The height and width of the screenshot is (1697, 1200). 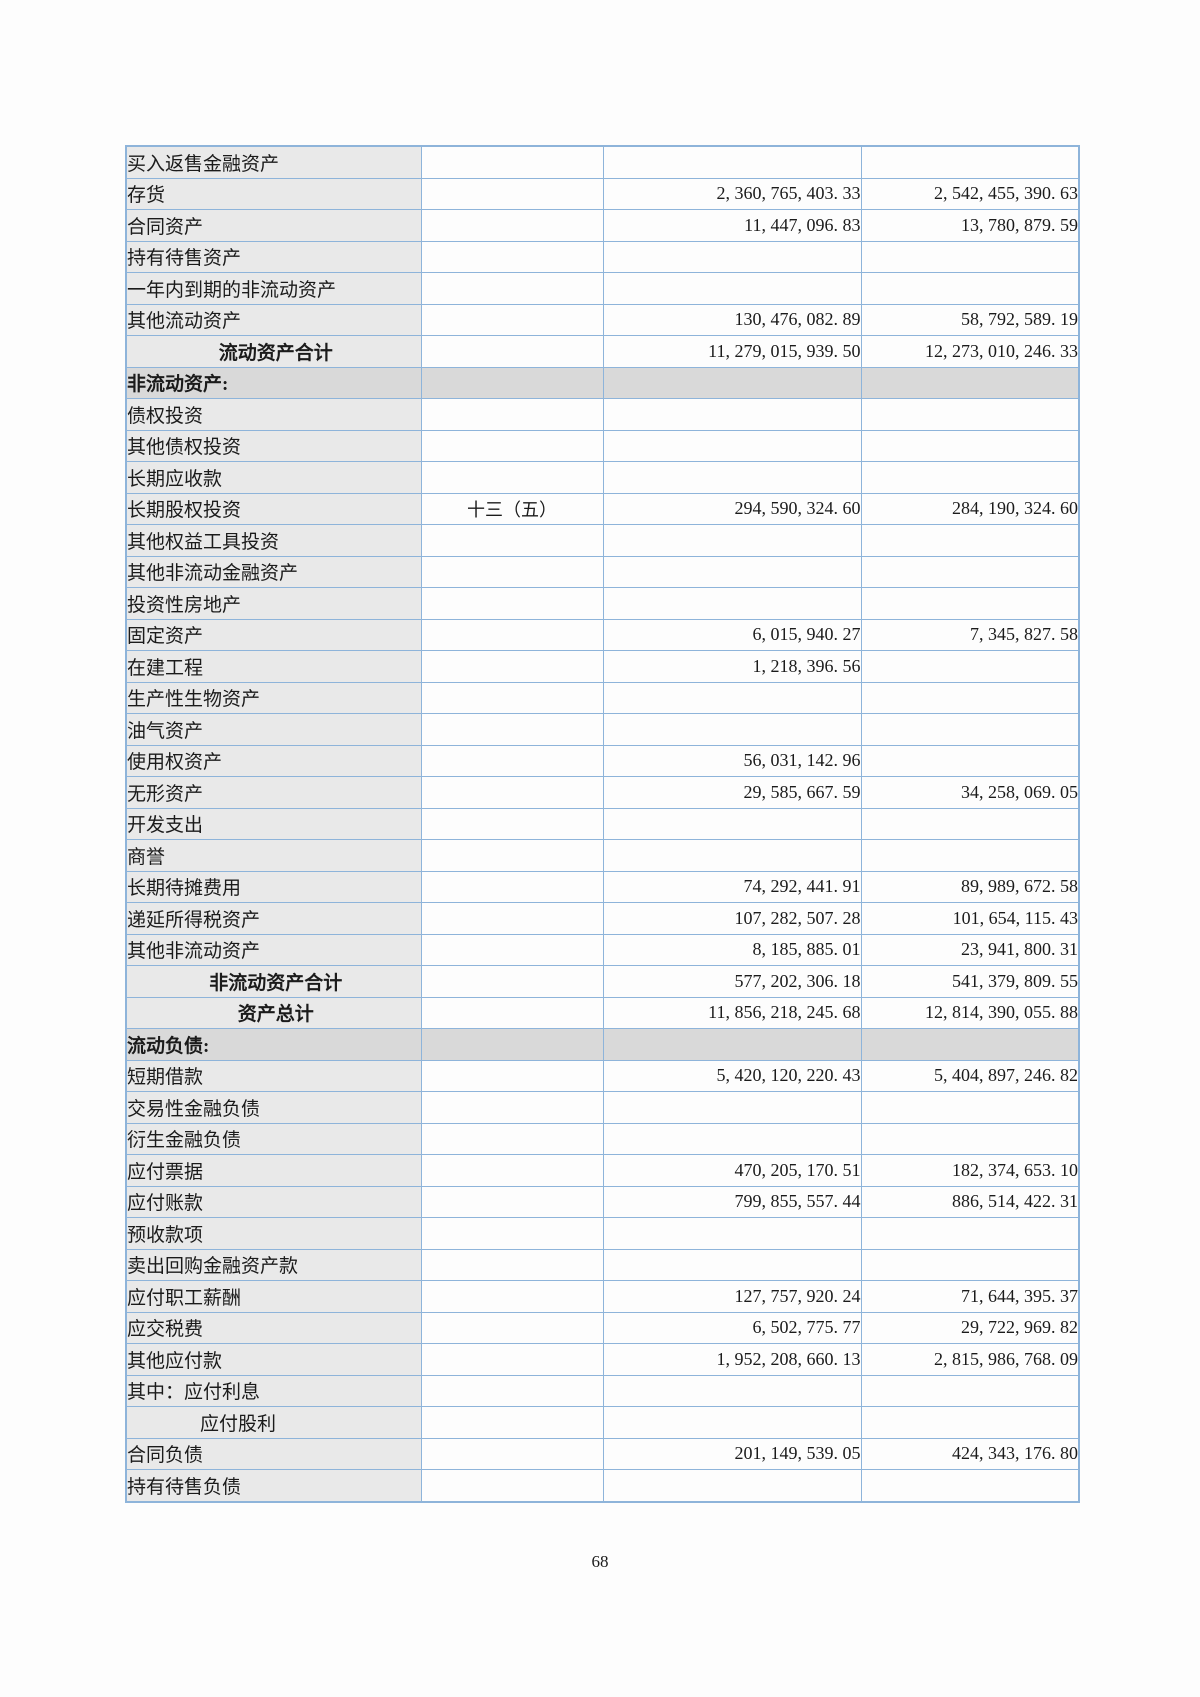 I want to click on row-item-label: 生产性生物资产, so click(x=273, y=697).